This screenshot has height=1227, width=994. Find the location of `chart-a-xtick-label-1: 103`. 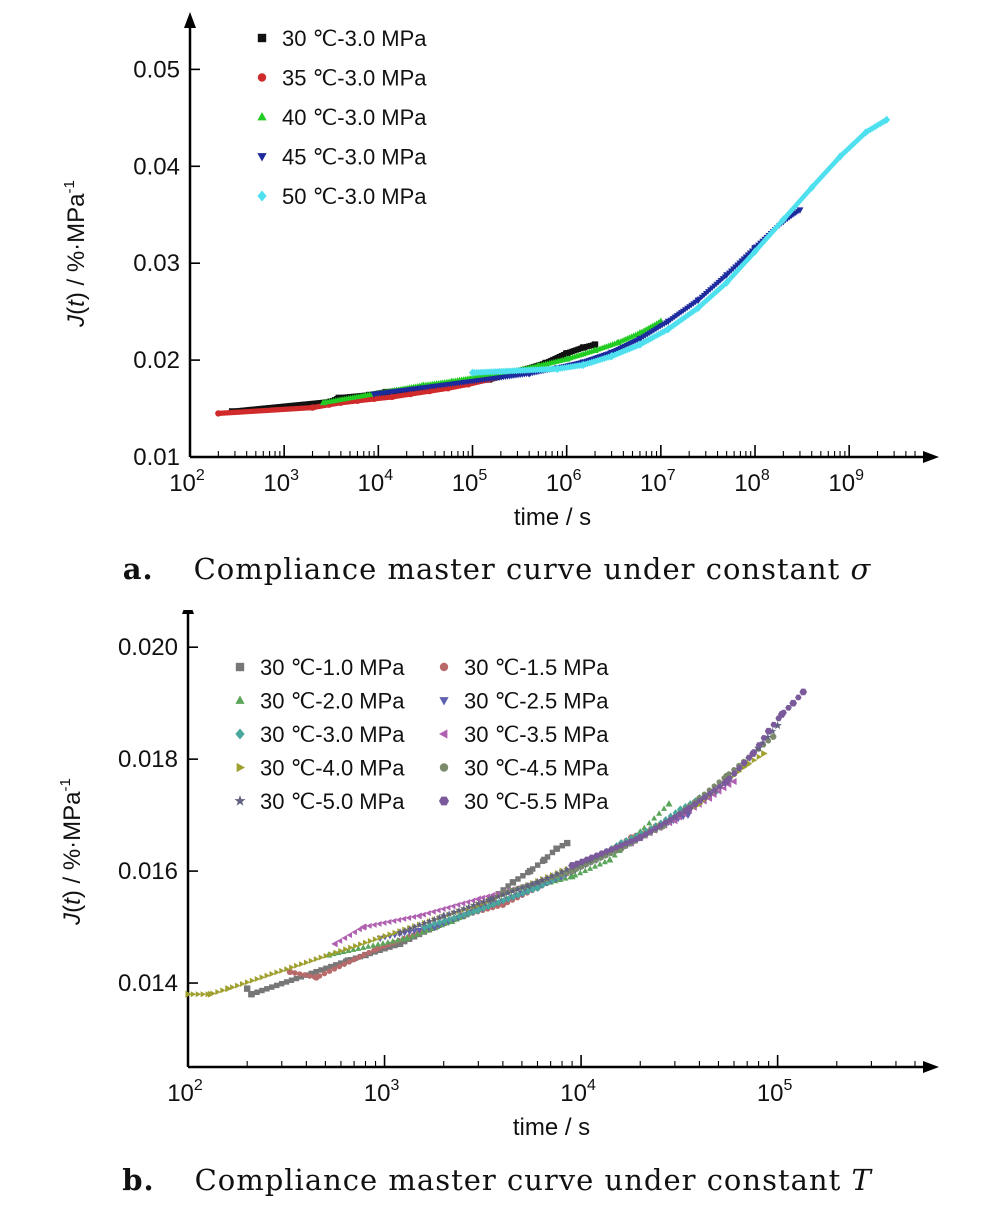

chart-a-xtick-label-1: 103 is located at coordinates (281, 482).